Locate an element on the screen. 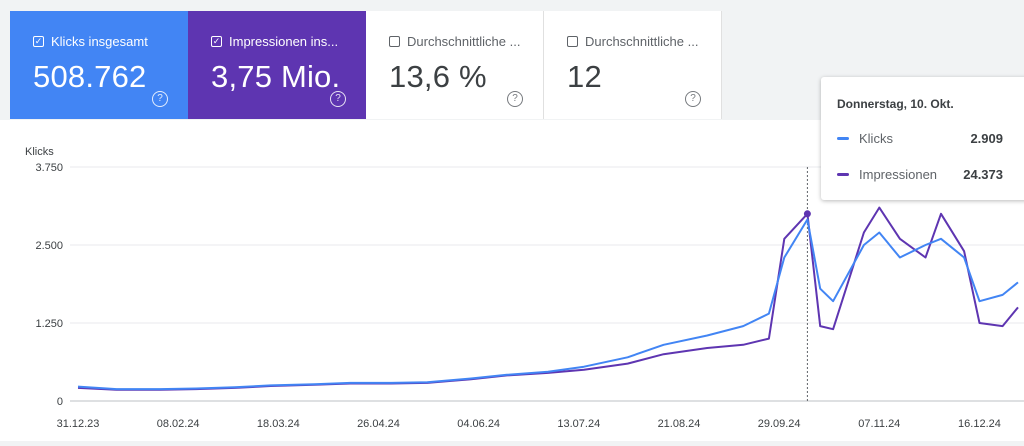 The height and width of the screenshot is (446, 1024). y-tick-label: 0 is located at coordinates (60, 402).